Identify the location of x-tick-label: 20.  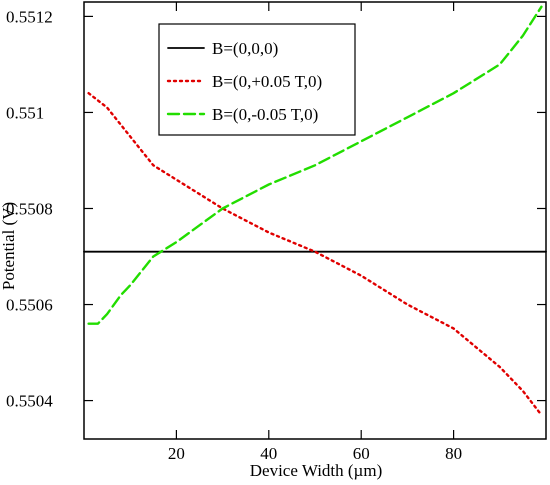
(176, 453).